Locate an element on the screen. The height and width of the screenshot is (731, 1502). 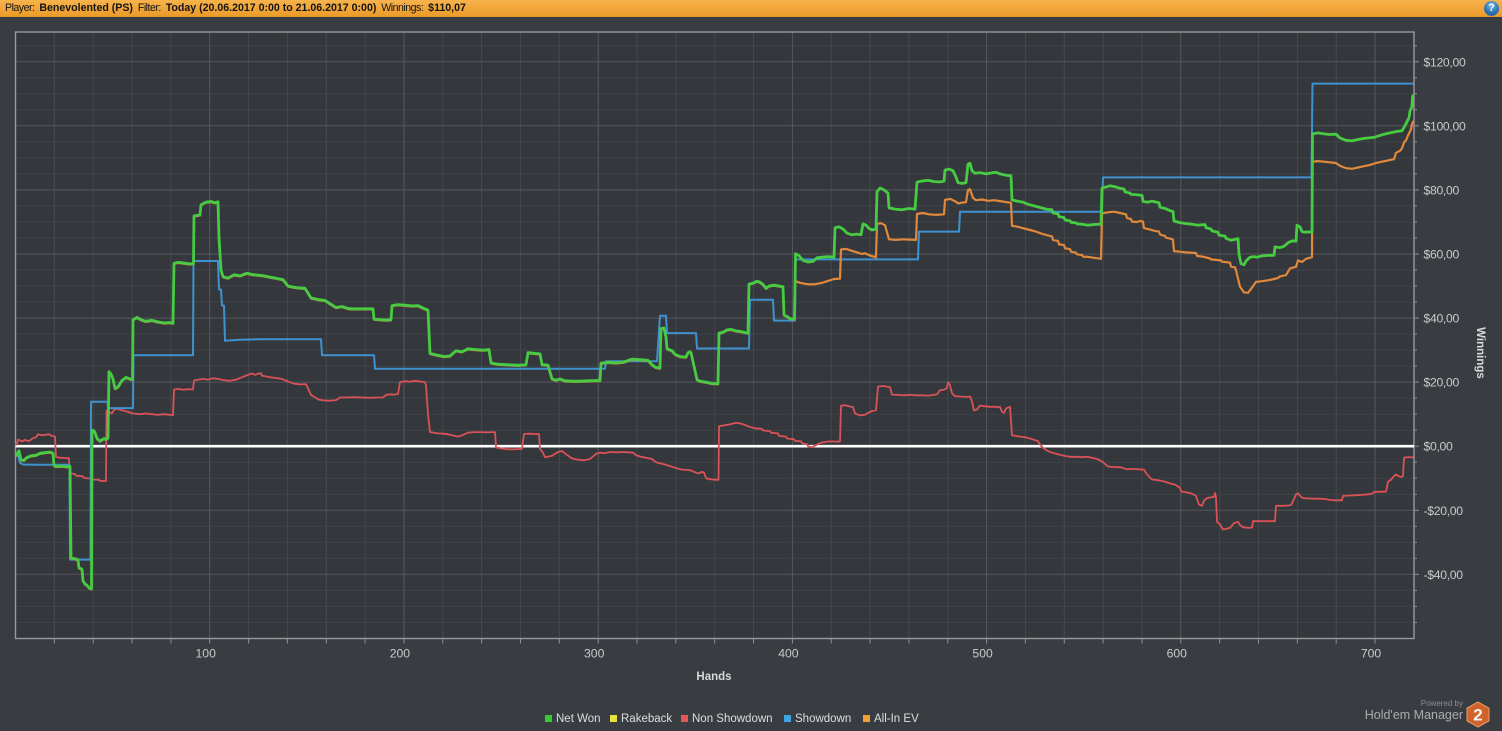
svg-text: $80,00 is located at coordinates (1442, 190).